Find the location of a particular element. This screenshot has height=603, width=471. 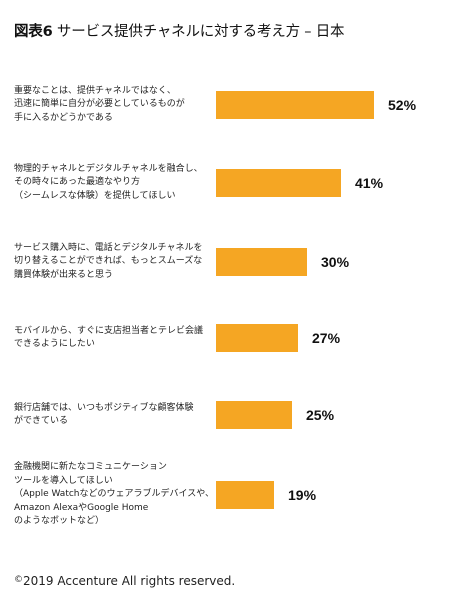

category-label-line: のようなボットなど） is located at coordinates (59, 521).